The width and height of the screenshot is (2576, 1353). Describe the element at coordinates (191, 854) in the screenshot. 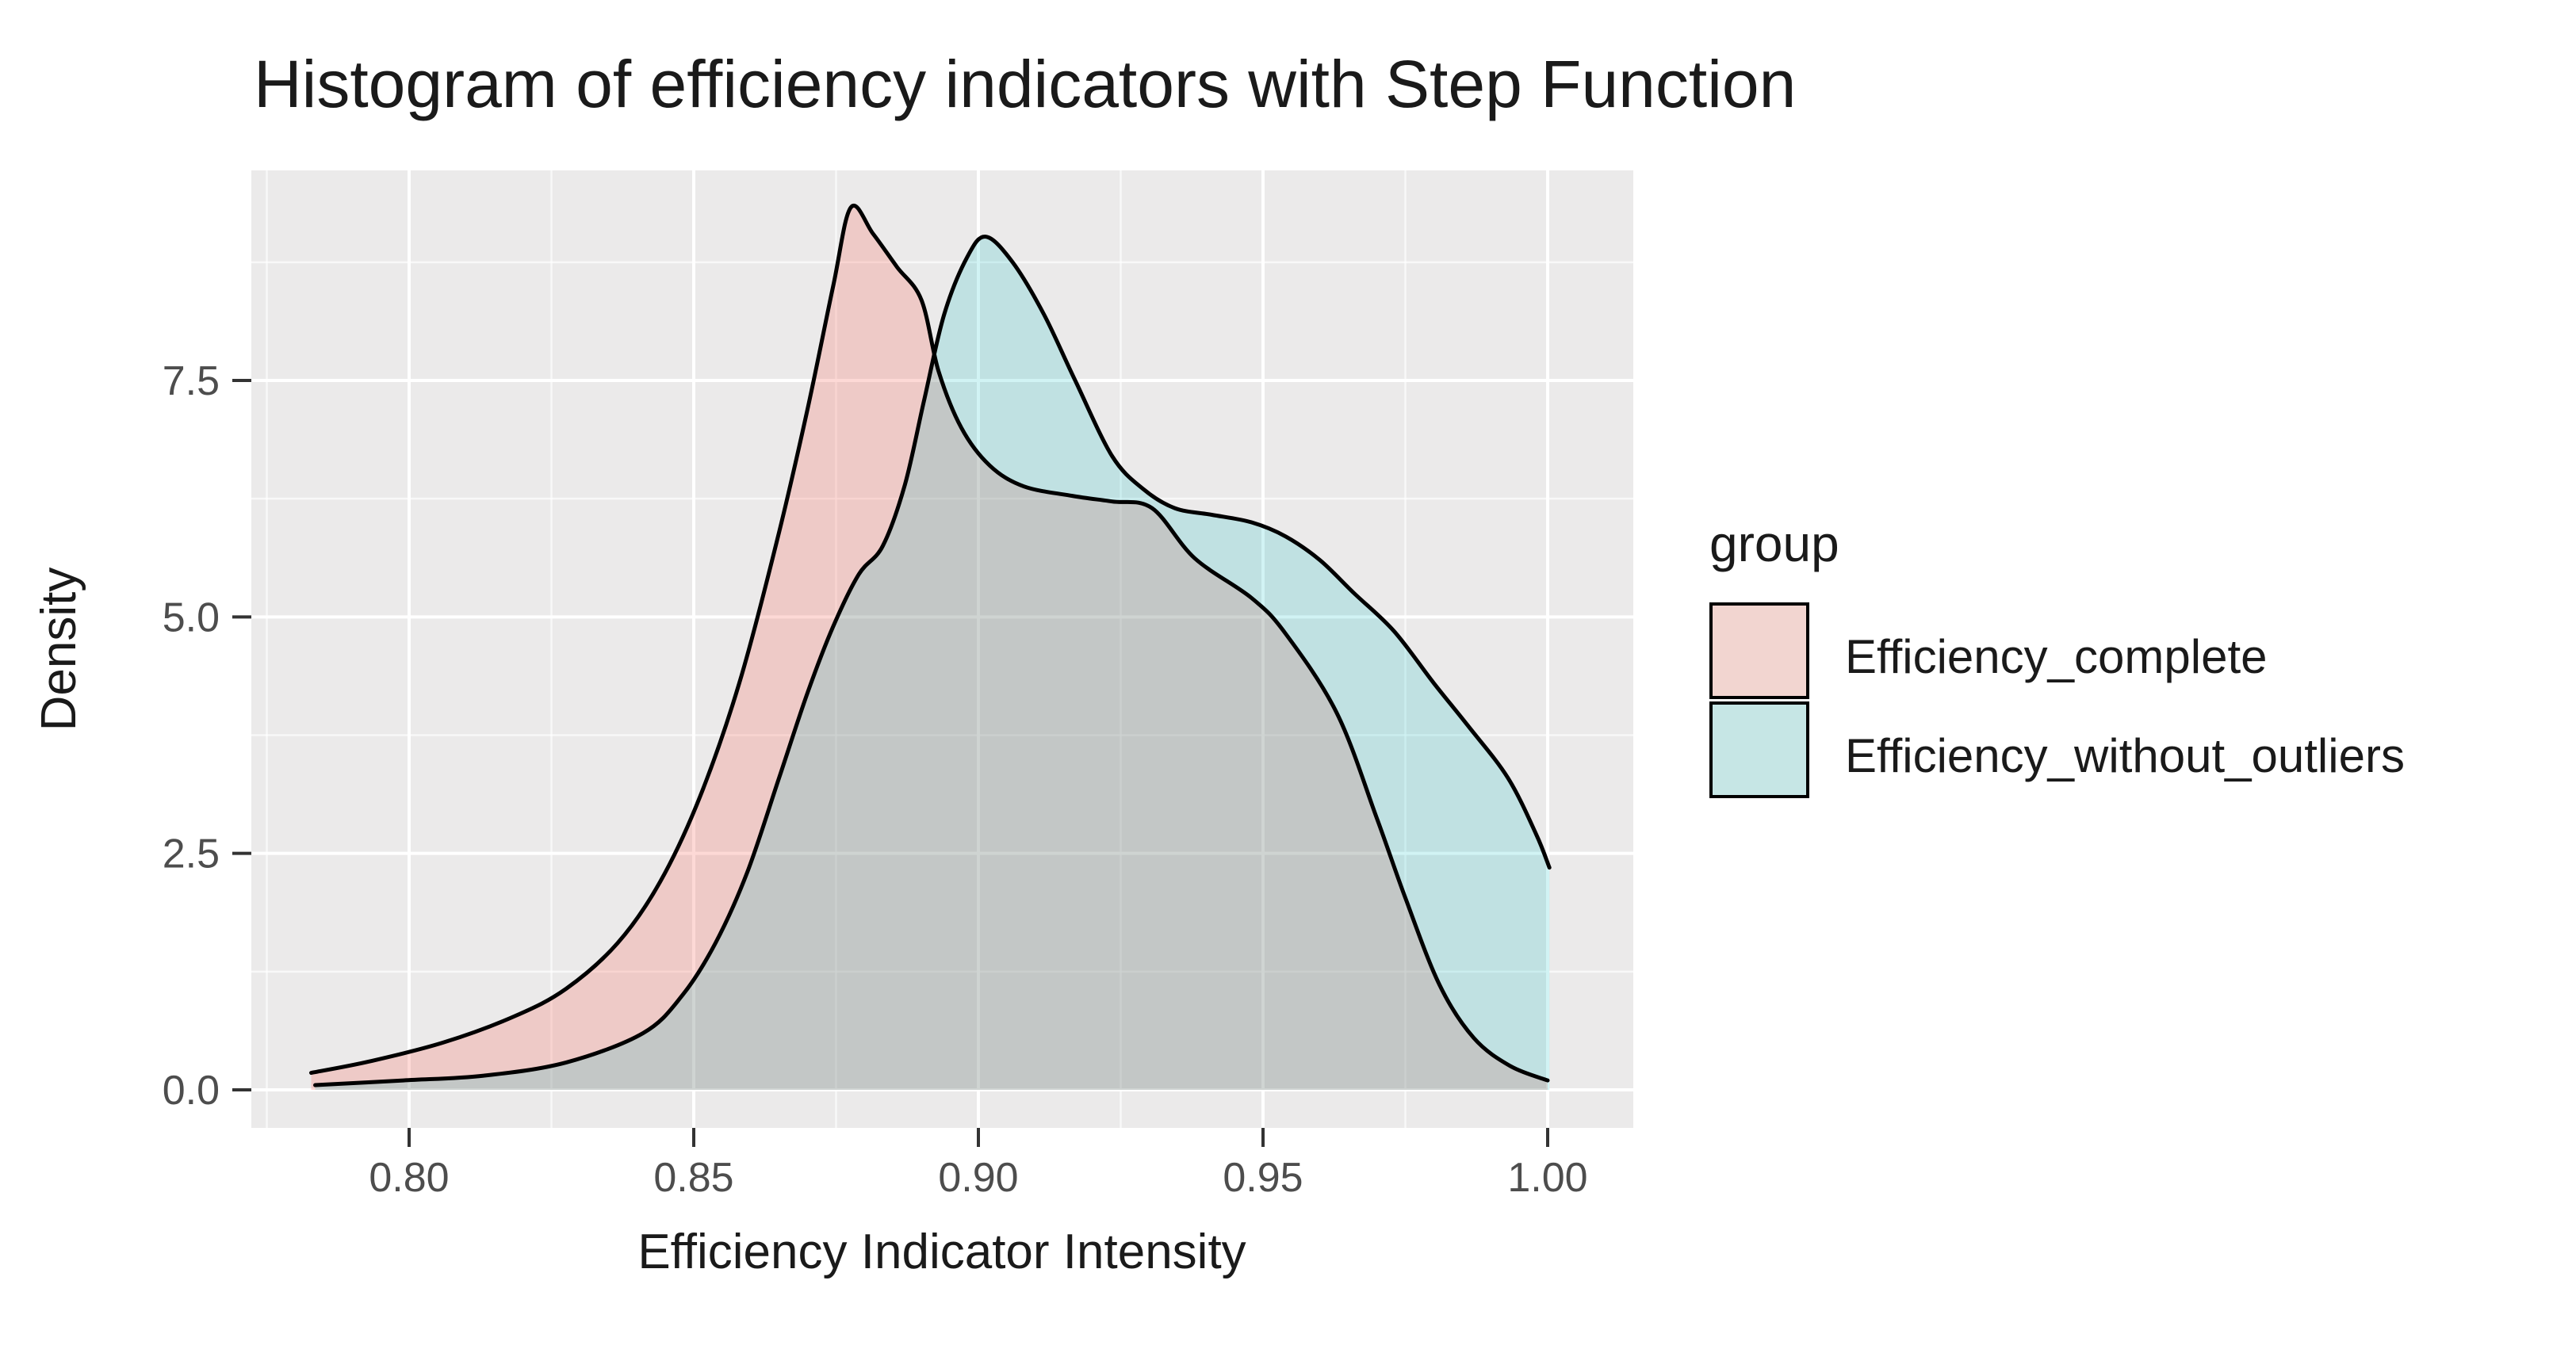

I see `y-tick-label-2.5: 2.5` at that location.